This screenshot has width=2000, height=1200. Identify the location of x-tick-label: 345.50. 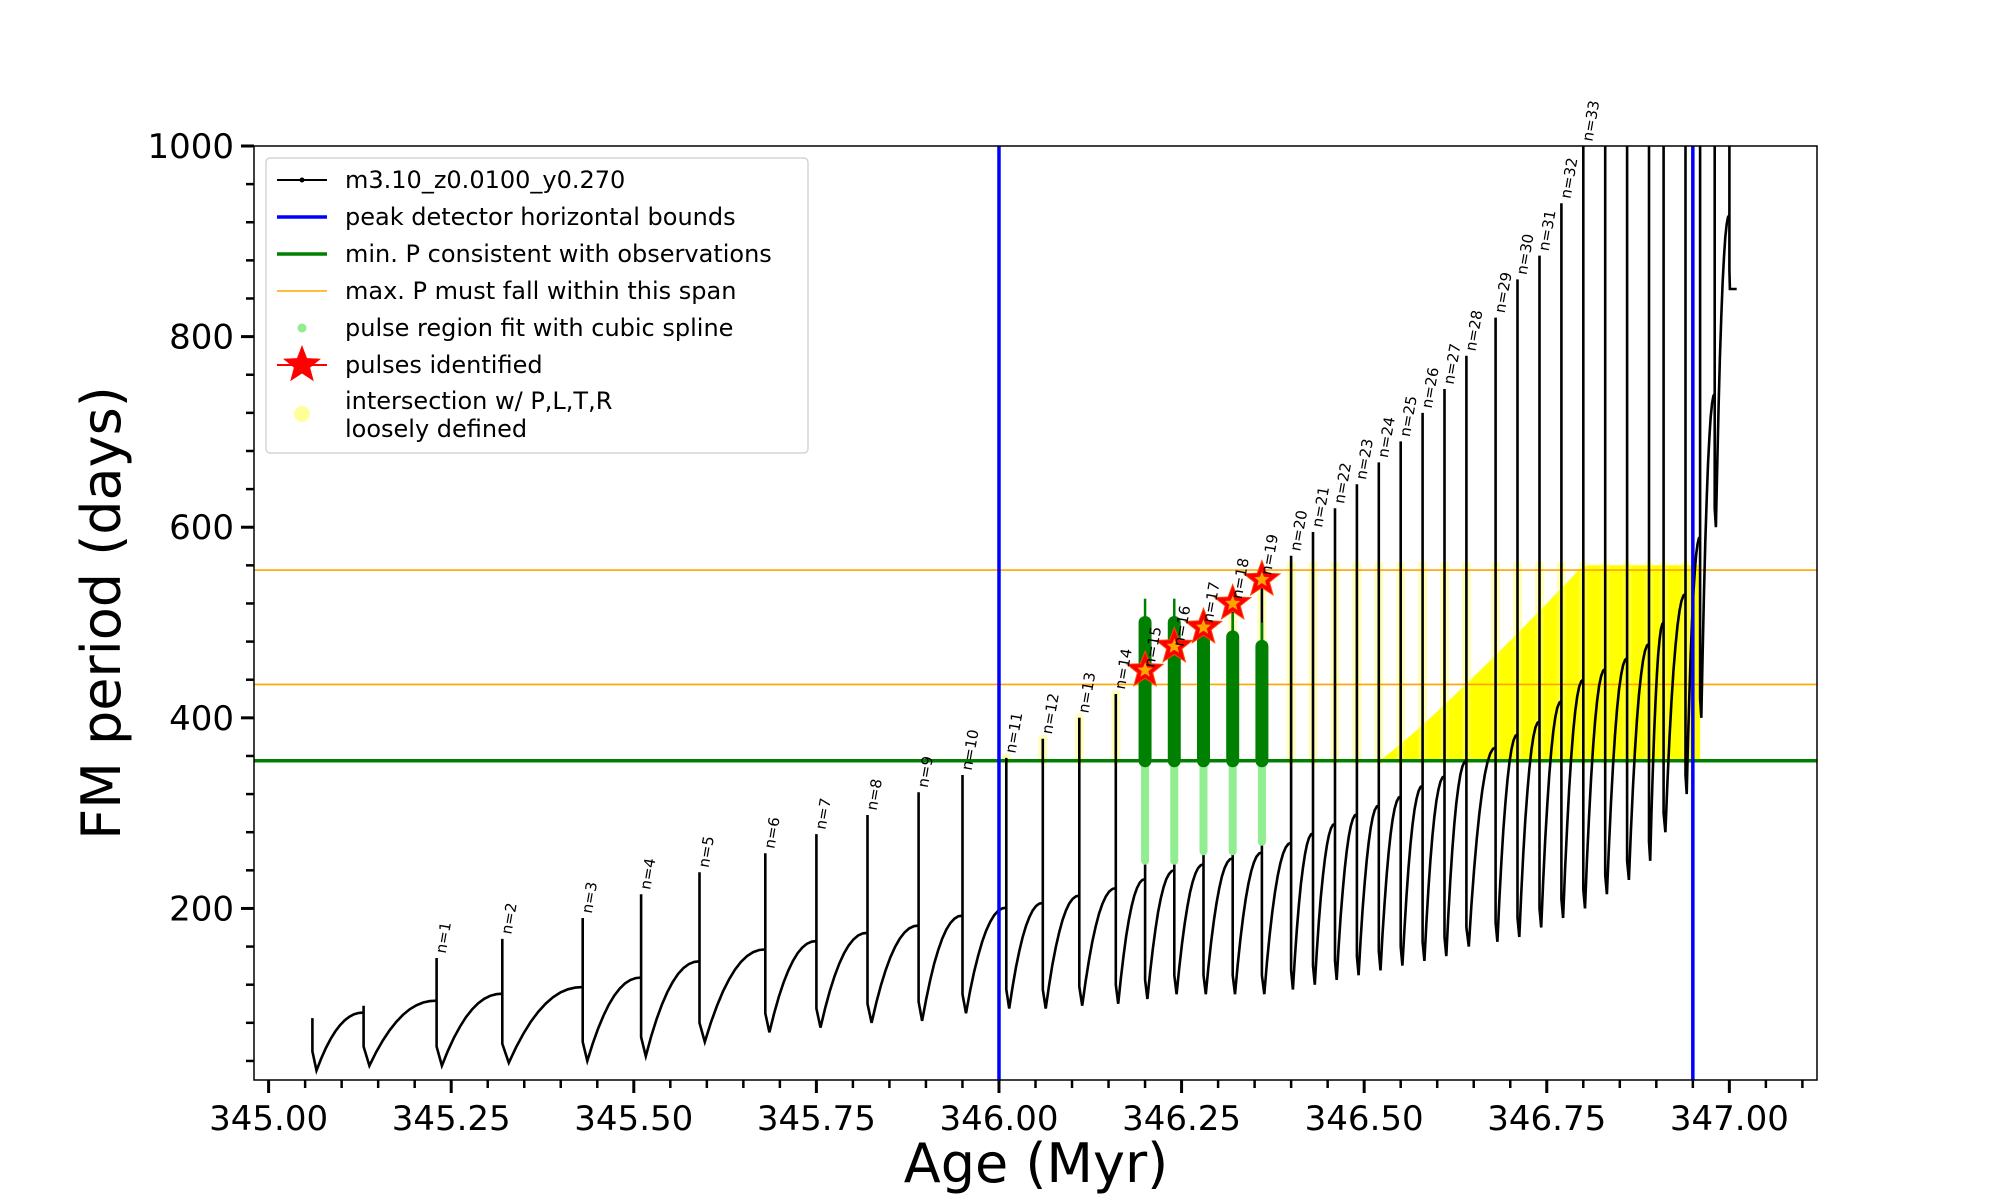
(633, 1119).